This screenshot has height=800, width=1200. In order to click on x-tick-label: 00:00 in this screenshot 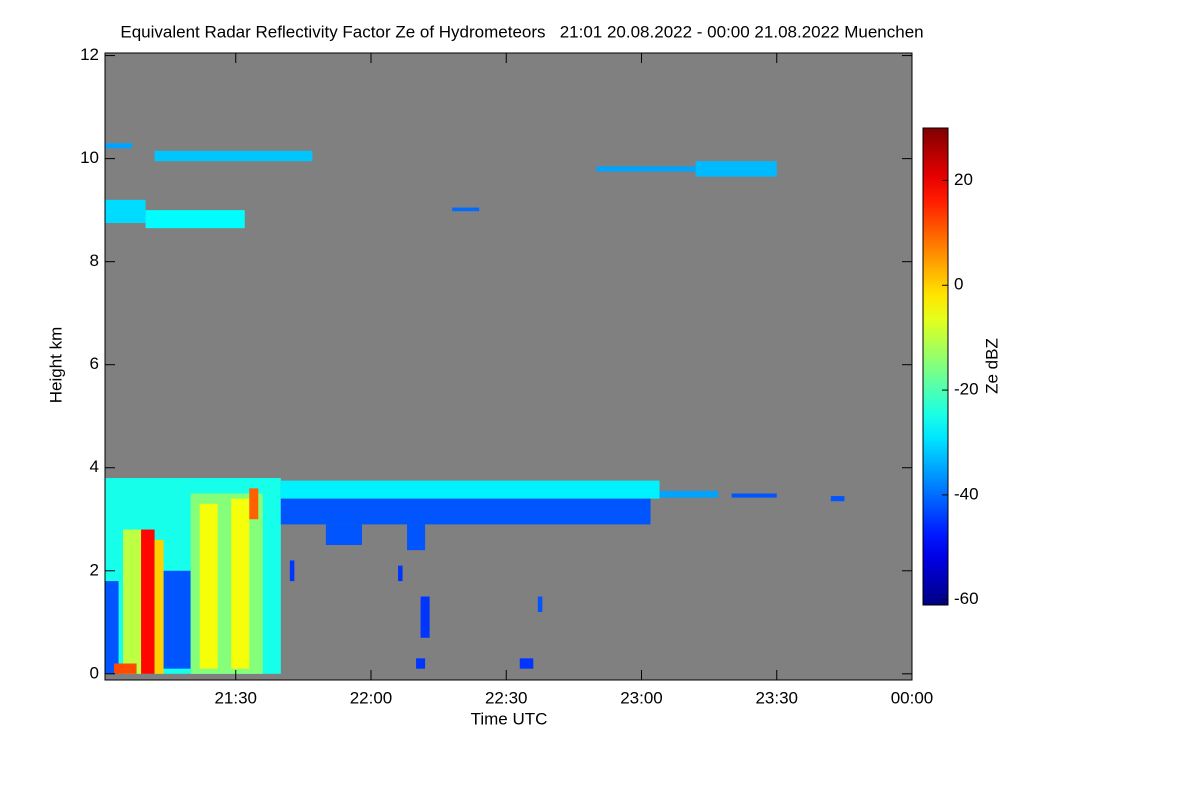, I will do `click(912, 697)`.